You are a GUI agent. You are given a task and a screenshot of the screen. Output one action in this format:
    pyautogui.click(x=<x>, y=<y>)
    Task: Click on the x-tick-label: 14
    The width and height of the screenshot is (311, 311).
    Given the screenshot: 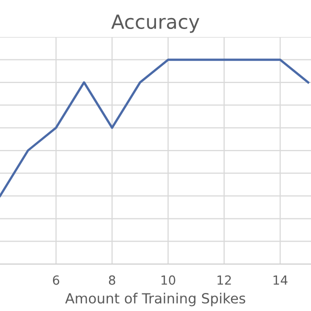 What is the action you would take?
    pyautogui.click(x=281, y=280)
    